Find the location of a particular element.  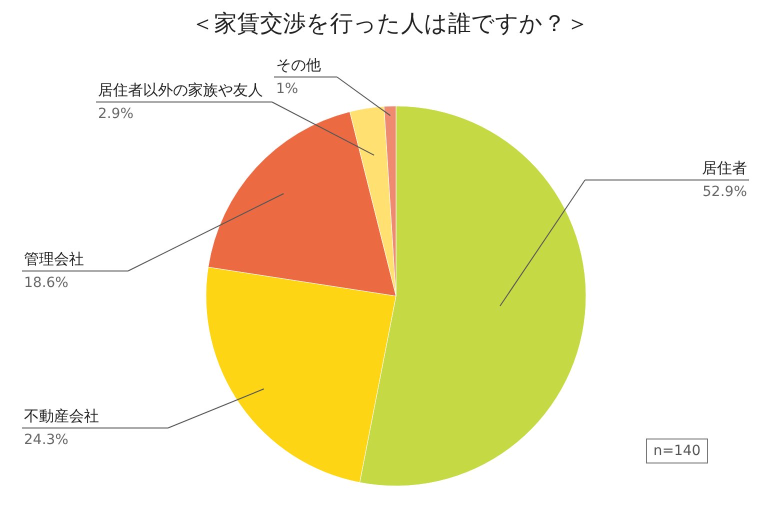

data-label: 2.9% is located at coordinates (116, 114).